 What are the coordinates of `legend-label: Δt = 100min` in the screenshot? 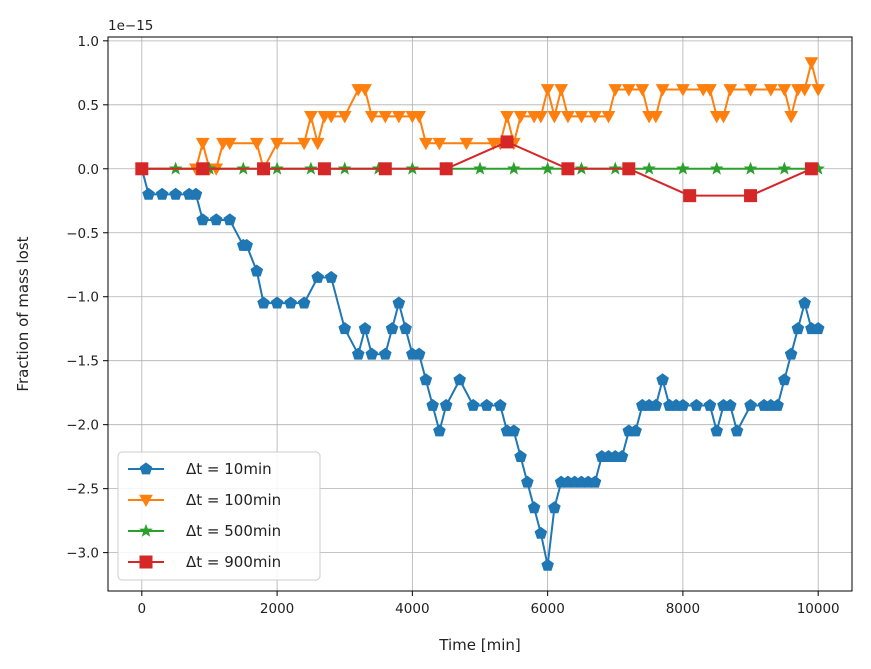 It's located at (233, 500).